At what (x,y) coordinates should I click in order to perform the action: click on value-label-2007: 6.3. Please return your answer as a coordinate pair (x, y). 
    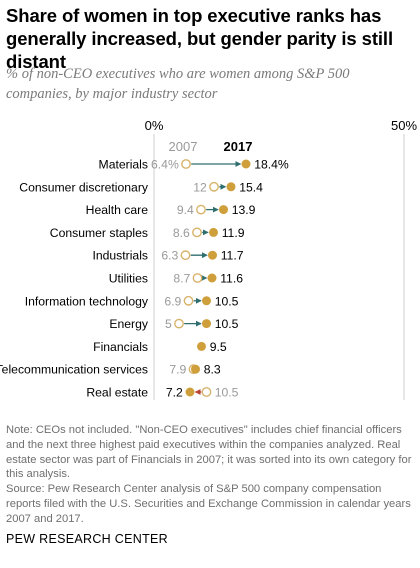
    Looking at the image, I should click on (169, 256).